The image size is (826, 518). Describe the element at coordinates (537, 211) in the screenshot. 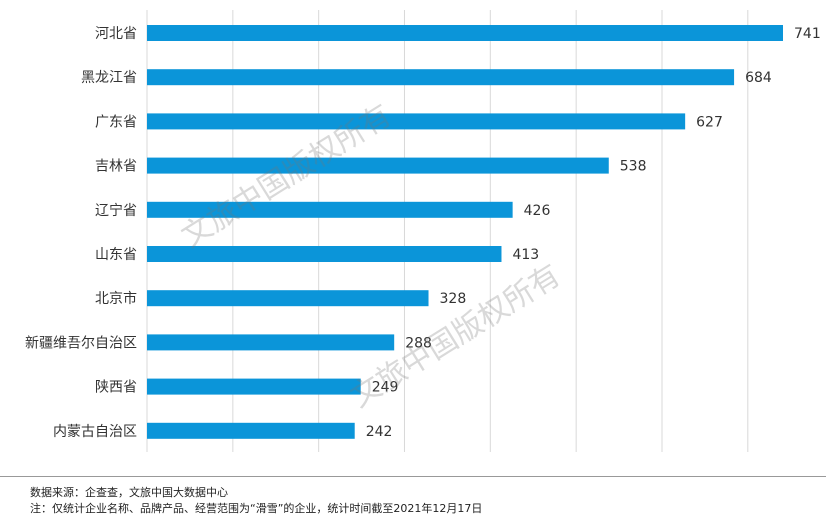

I see `value-label: 426` at that location.